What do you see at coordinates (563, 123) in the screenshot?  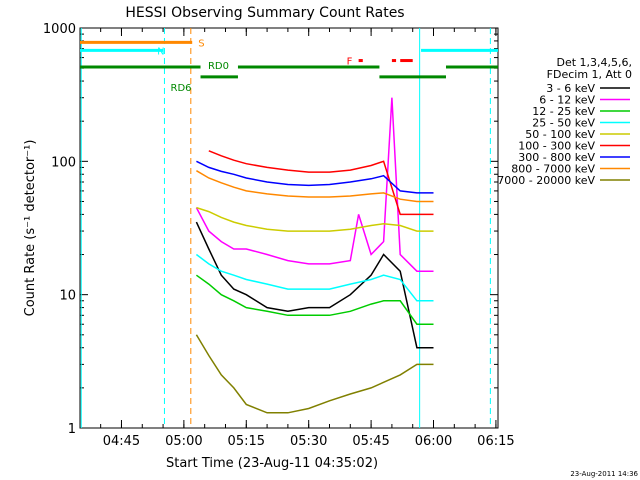 I see `legend-label-3: 25 - 50 keV` at bounding box center [563, 123].